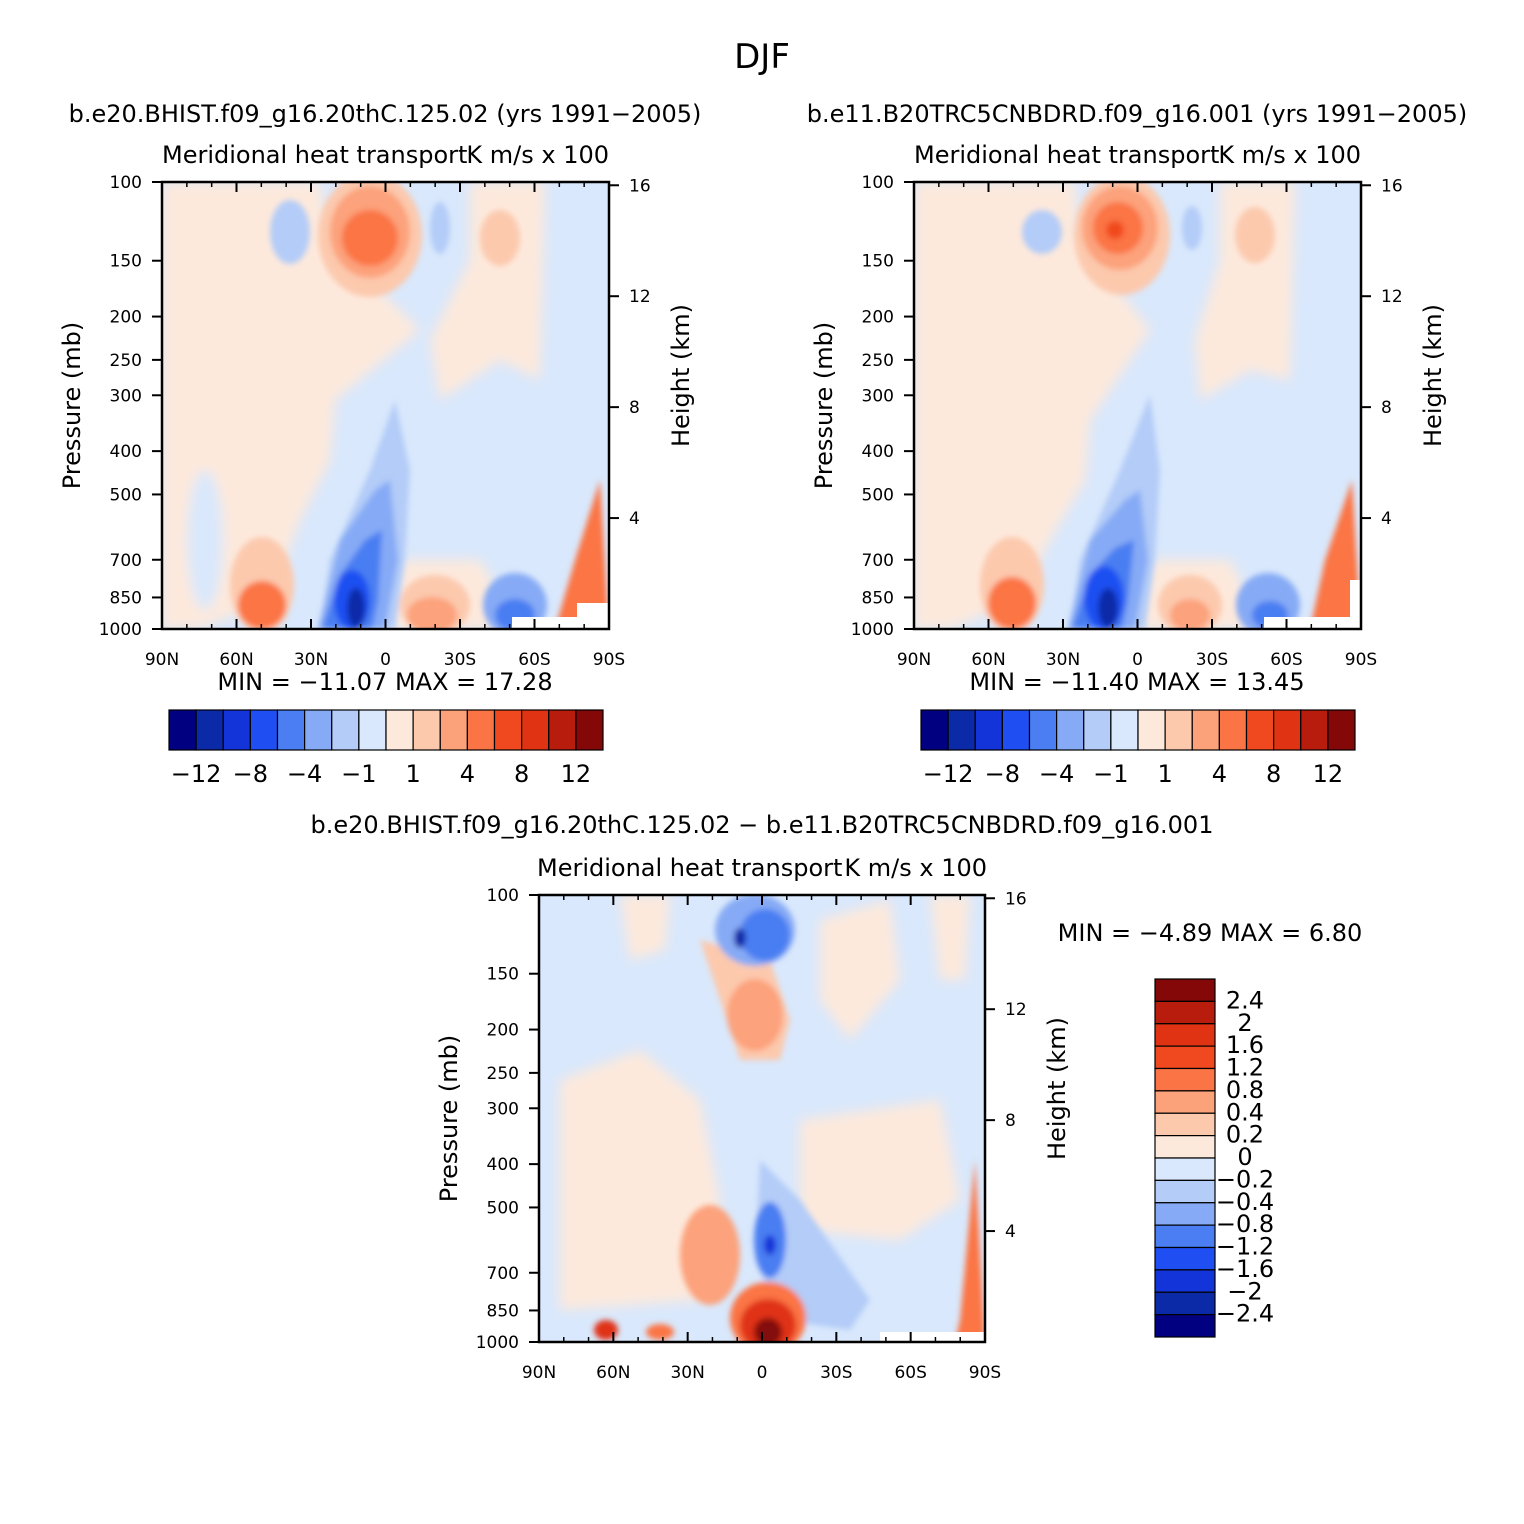 Image resolution: width=1524 pixels, height=1524 pixels. What do you see at coordinates (1286, 660) in the screenshot?
I see `panel-2-x-tick-label: 60S` at bounding box center [1286, 660].